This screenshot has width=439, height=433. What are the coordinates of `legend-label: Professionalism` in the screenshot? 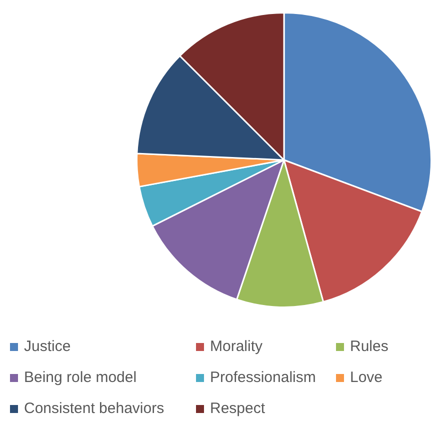 It's located at (263, 377).